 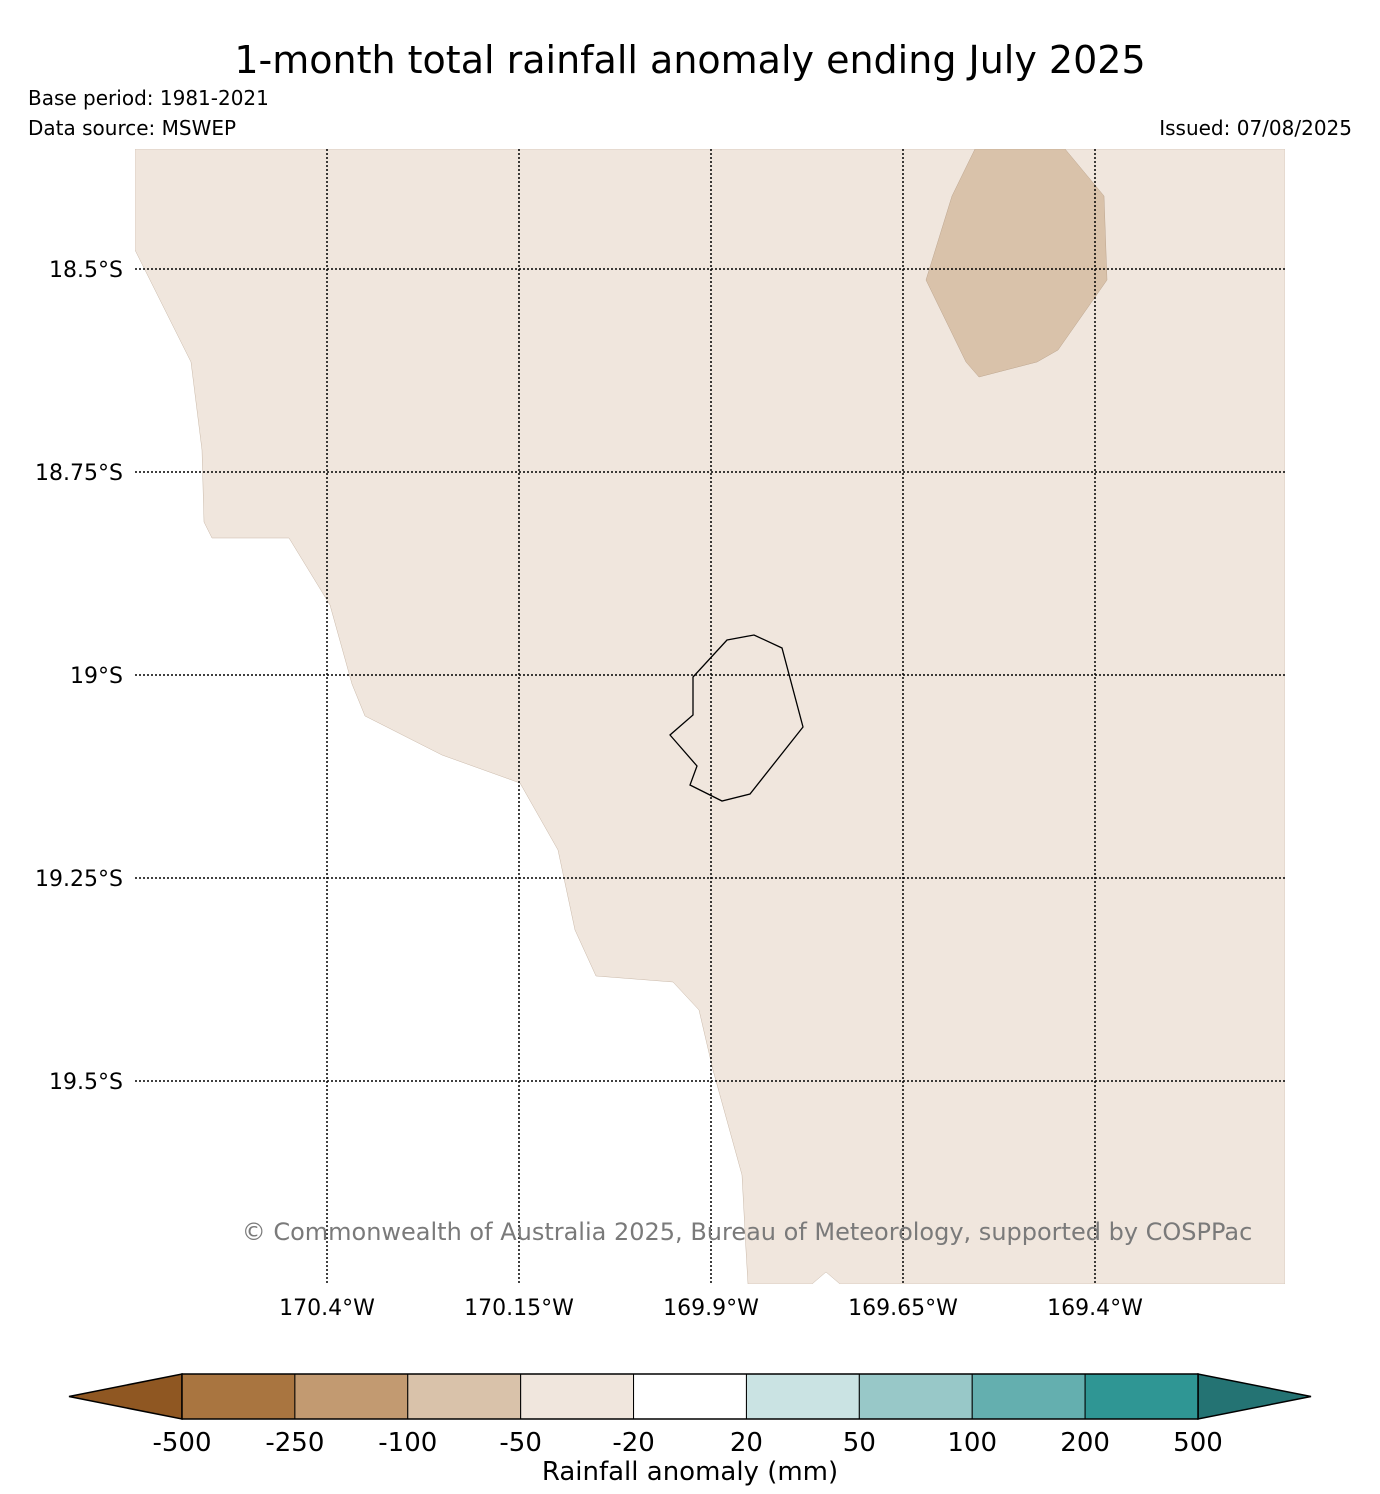 I want to click on lon-label: 169.9°W, so click(x=711, y=1308).